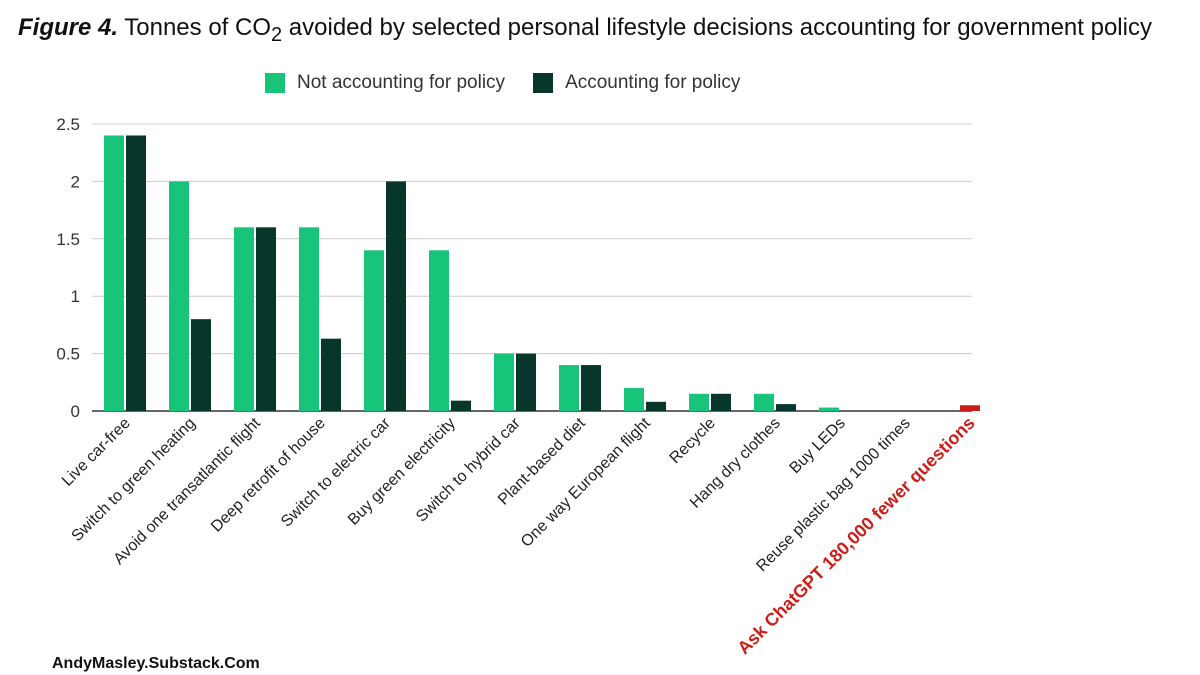 The image size is (1200, 675). I want to click on y-tick-label: 0, so click(75, 411).